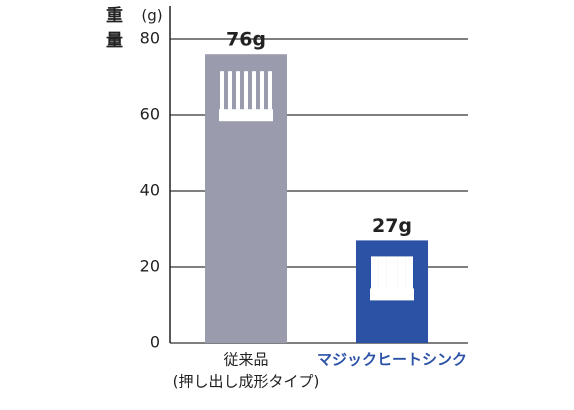 The height and width of the screenshot is (410, 574). What do you see at coordinates (155, 342) in the screenshot?
I see `y-tick-label: 0` at bounding box center [155, 342].